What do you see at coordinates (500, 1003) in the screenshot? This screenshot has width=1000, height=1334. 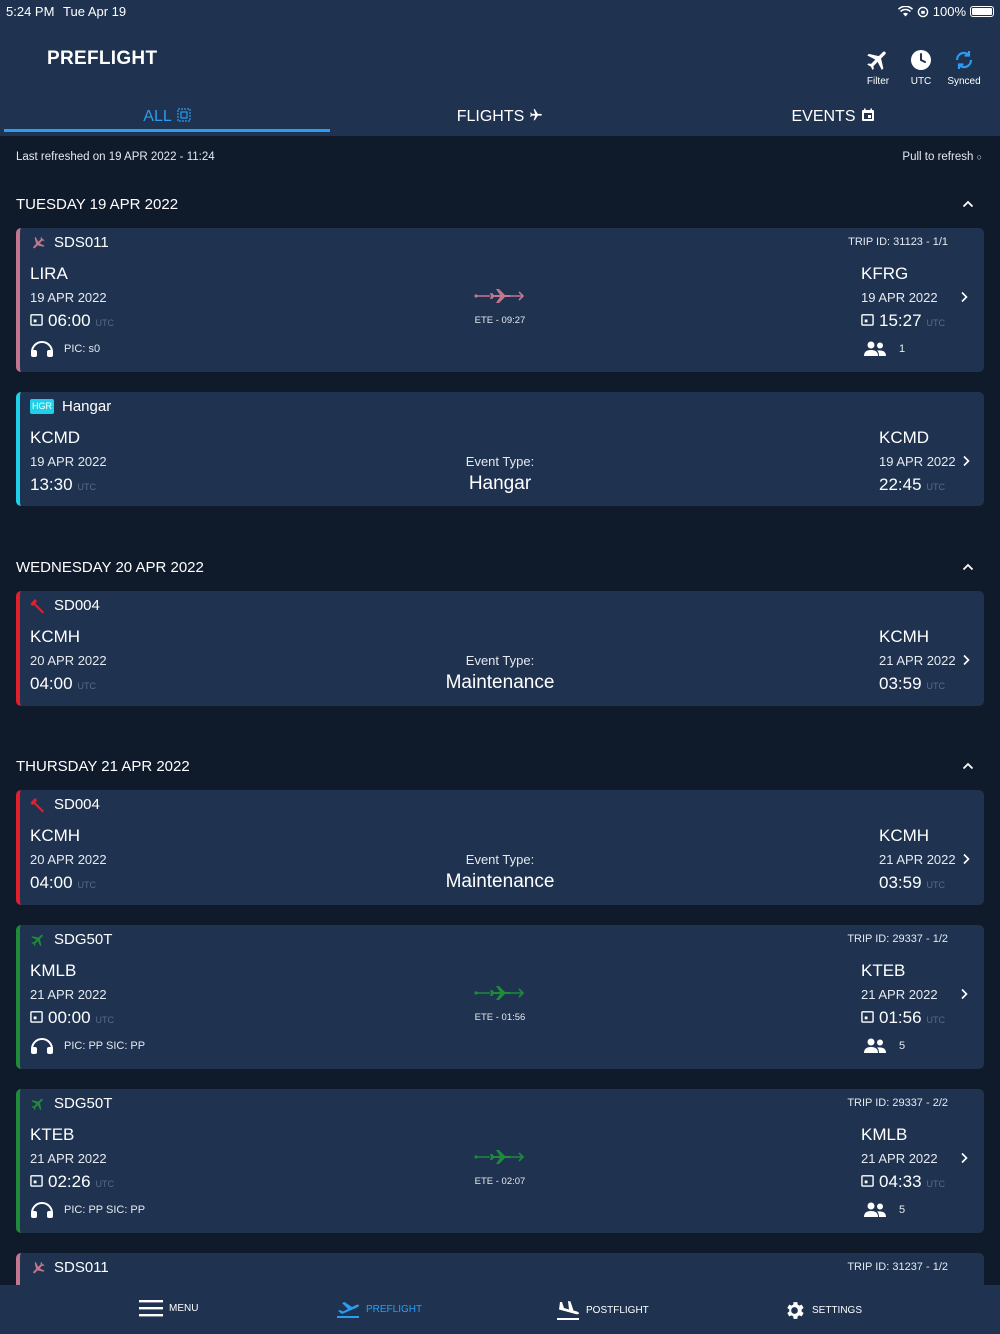 I see `flight-route: ETE - 01:56` at bounding box center [500, 1003].